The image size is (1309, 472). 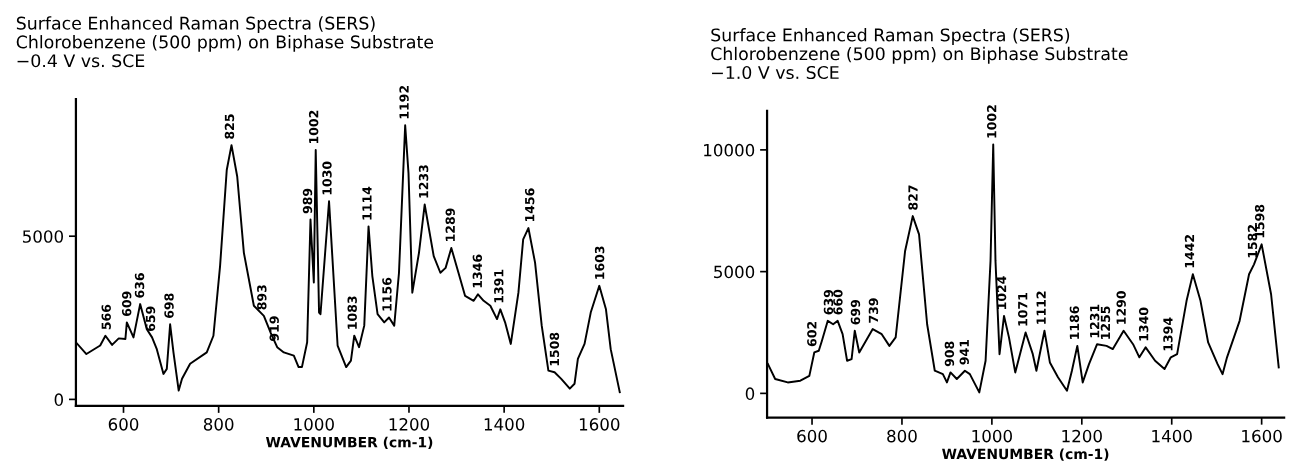 What do you see at coordinates (1121, 307) in the screenshot?
I see `annotation: 1290` at bounding box center [1121, 307].